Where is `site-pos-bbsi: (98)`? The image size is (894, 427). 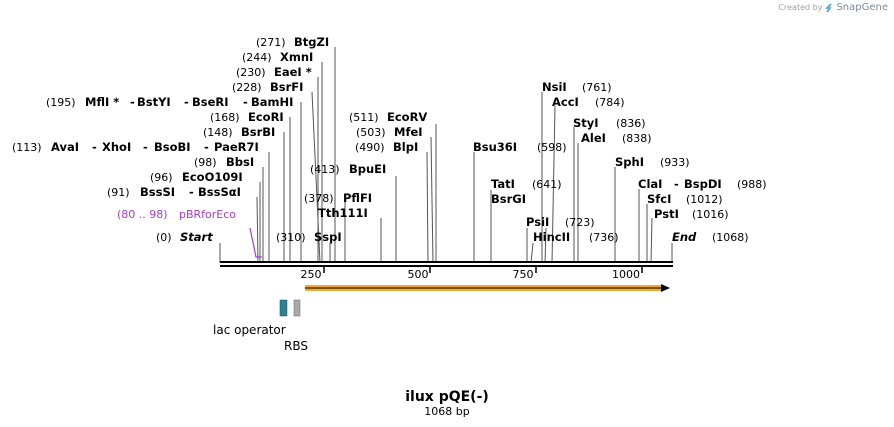 site-pos-bbsi: (98) is located at coordinates (205, 162).